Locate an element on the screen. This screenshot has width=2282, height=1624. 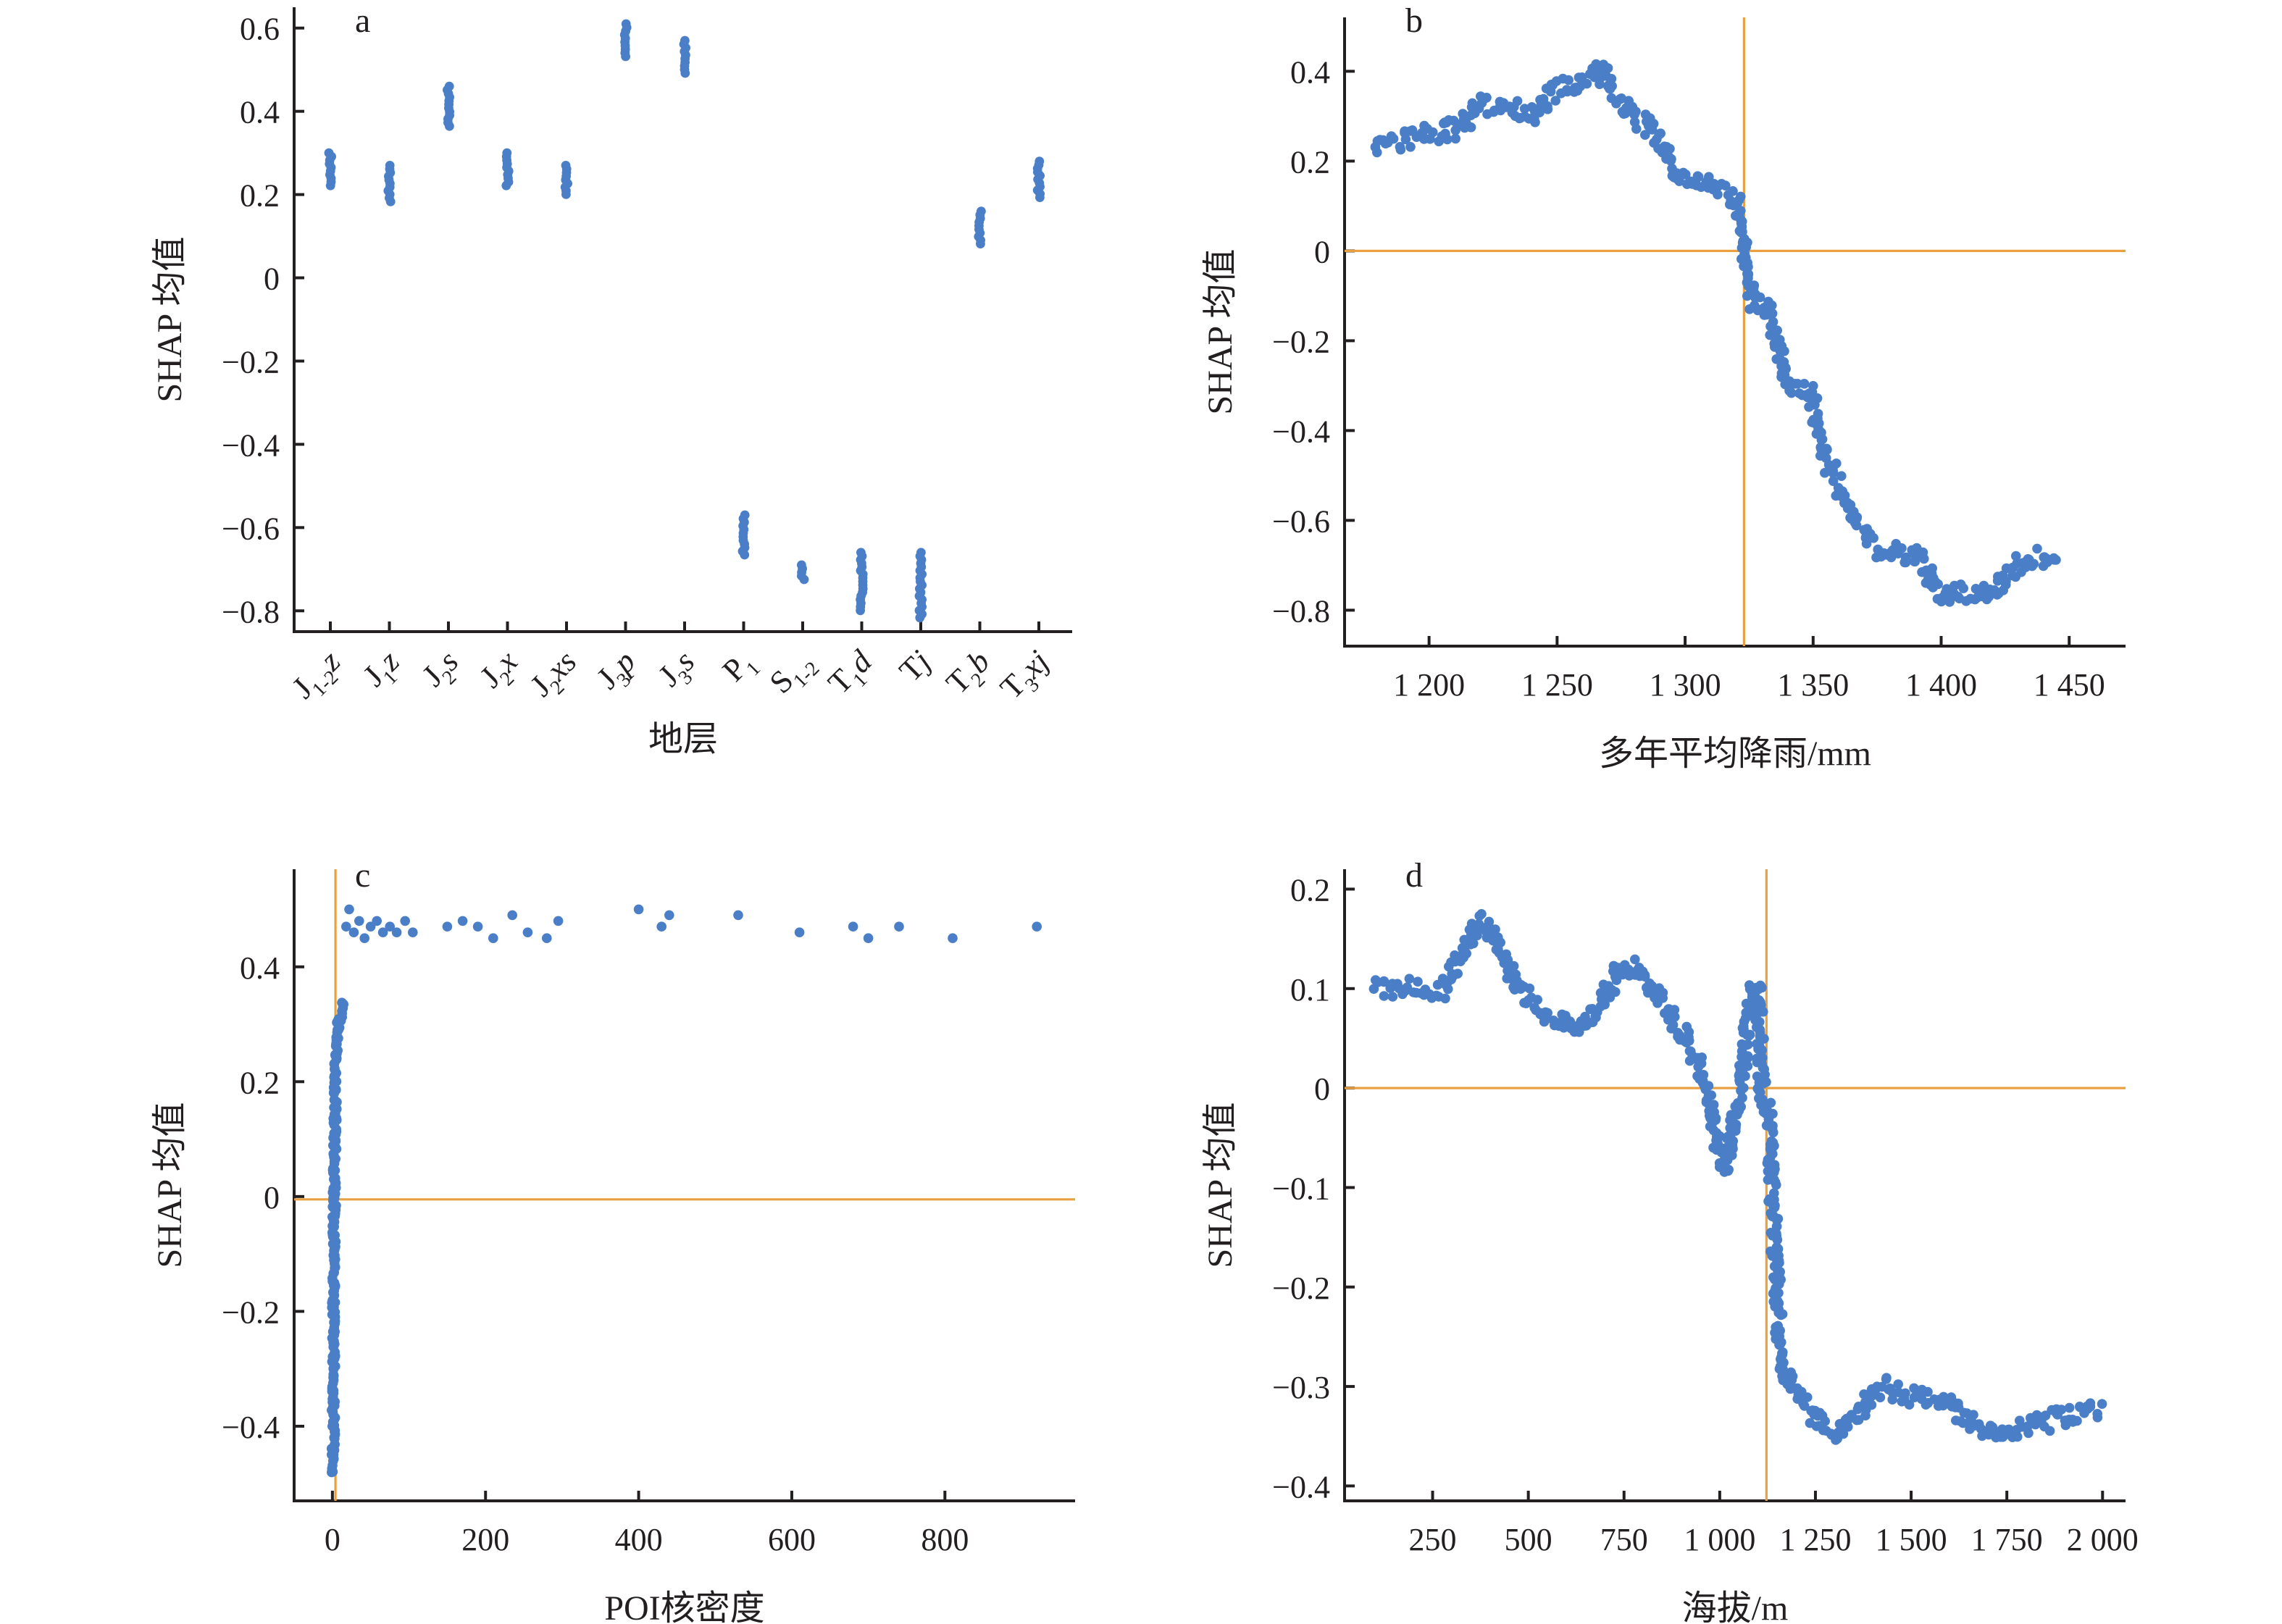
points-b is located at coordinates (1715, 333).